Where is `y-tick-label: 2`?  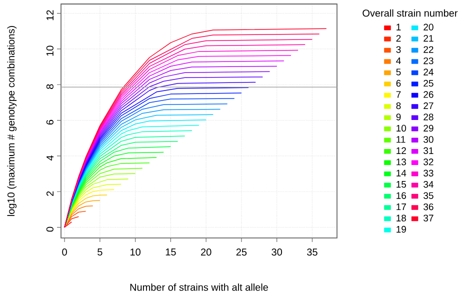 y-tick-label: 2 is located at coordinates (50, 193).